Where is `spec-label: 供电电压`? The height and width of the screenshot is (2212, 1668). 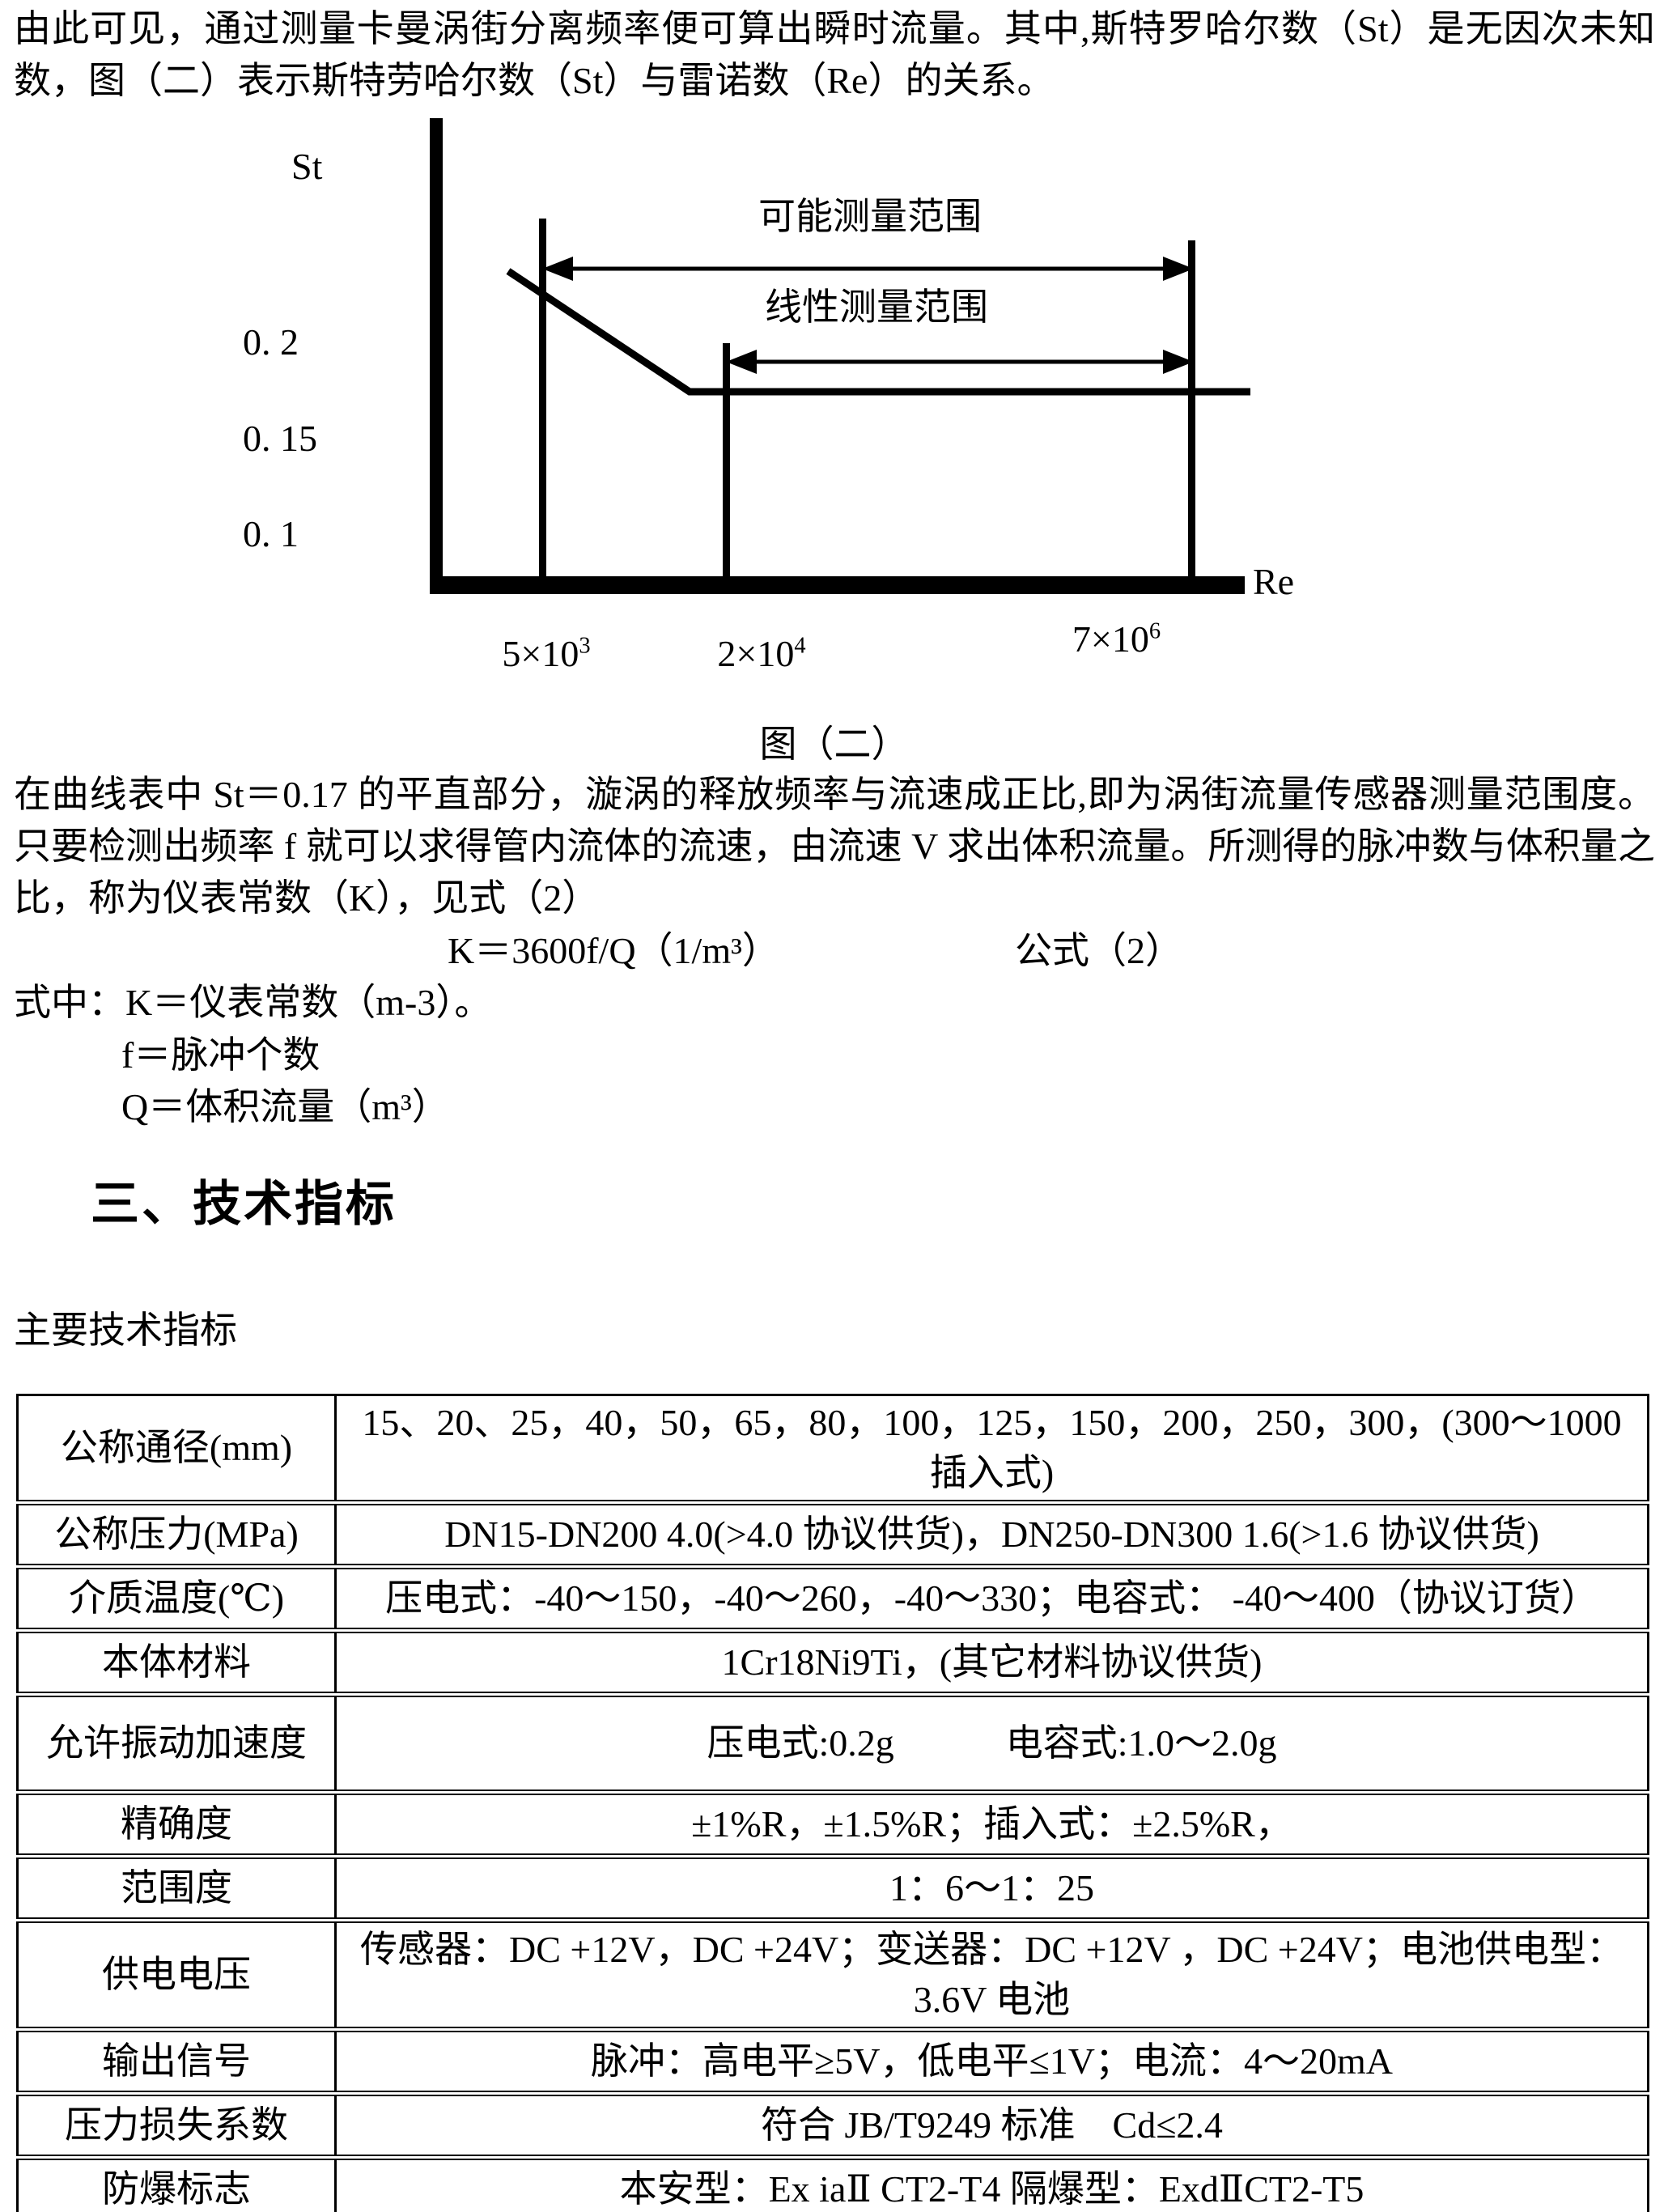 spec-label: 供电电压 is located at coordinates (177, 1976).